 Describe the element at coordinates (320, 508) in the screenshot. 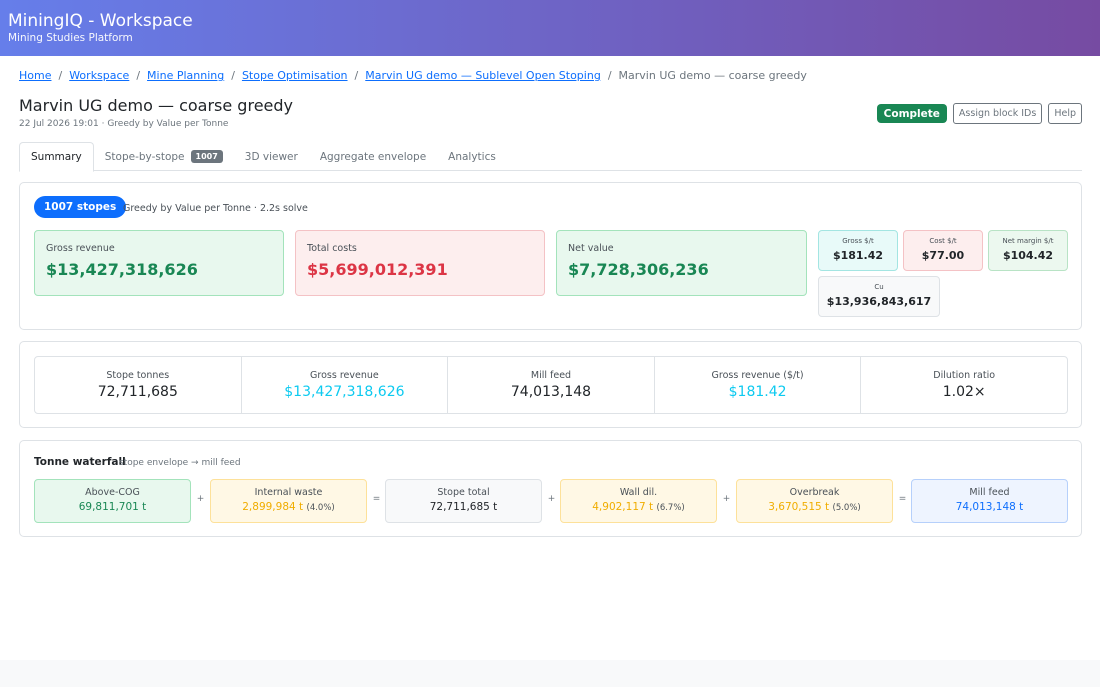

I see `waterfall-percent: (4.0%)` at that location.